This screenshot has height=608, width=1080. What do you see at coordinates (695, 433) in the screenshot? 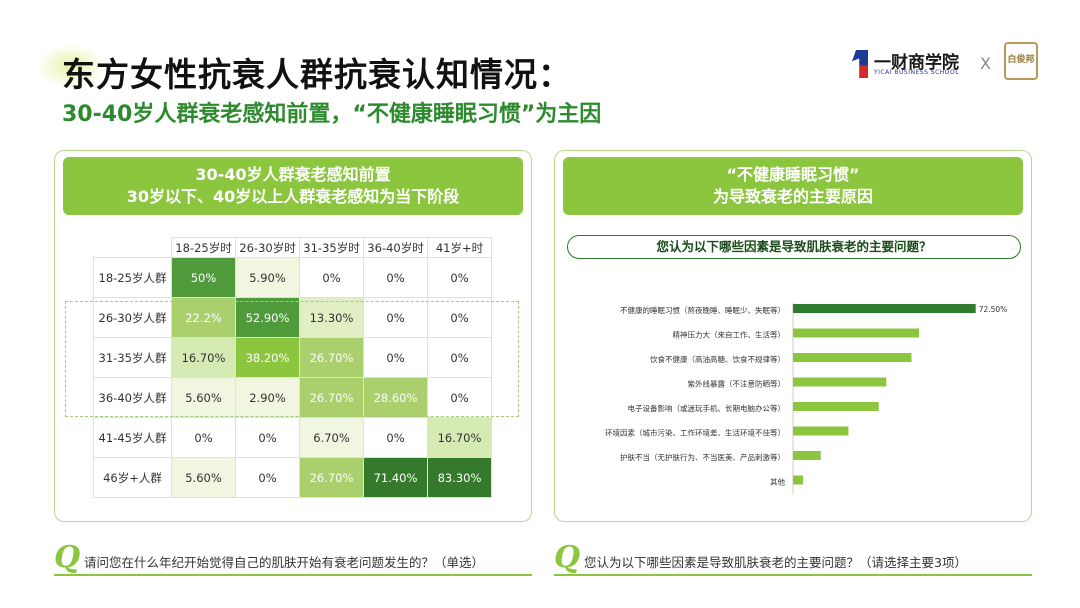
I see `bar-category-label: 环境因素（城市污染、工作环境差、生活环境不佳等）` at bounding box center [695, 433].